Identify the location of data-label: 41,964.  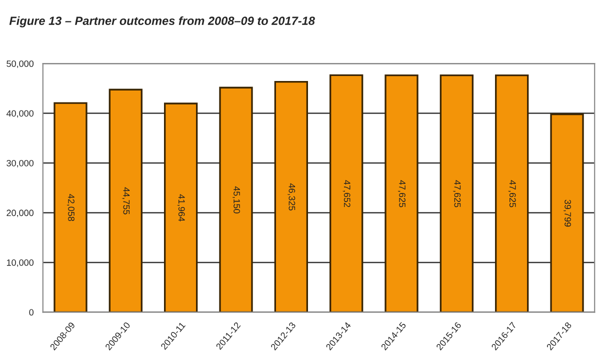
(181, 208).